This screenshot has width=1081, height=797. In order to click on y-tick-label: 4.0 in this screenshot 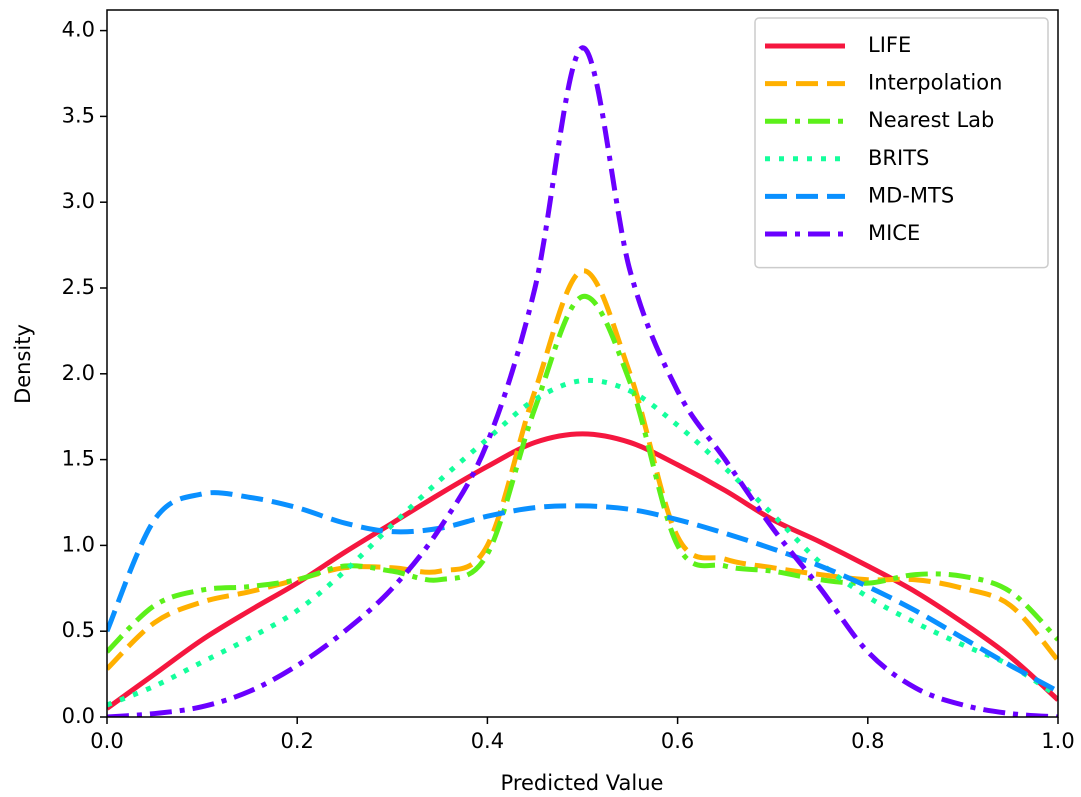, I will do `click(78, 30)`.